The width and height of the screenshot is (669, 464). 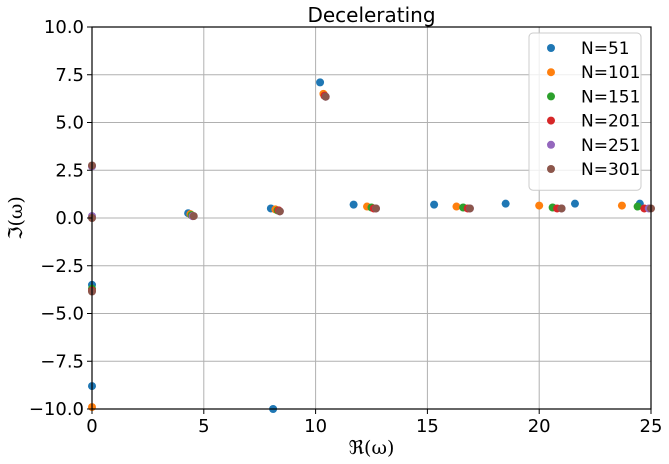 I want to click on x-tick-label: 15, so click(x=427, y=426).